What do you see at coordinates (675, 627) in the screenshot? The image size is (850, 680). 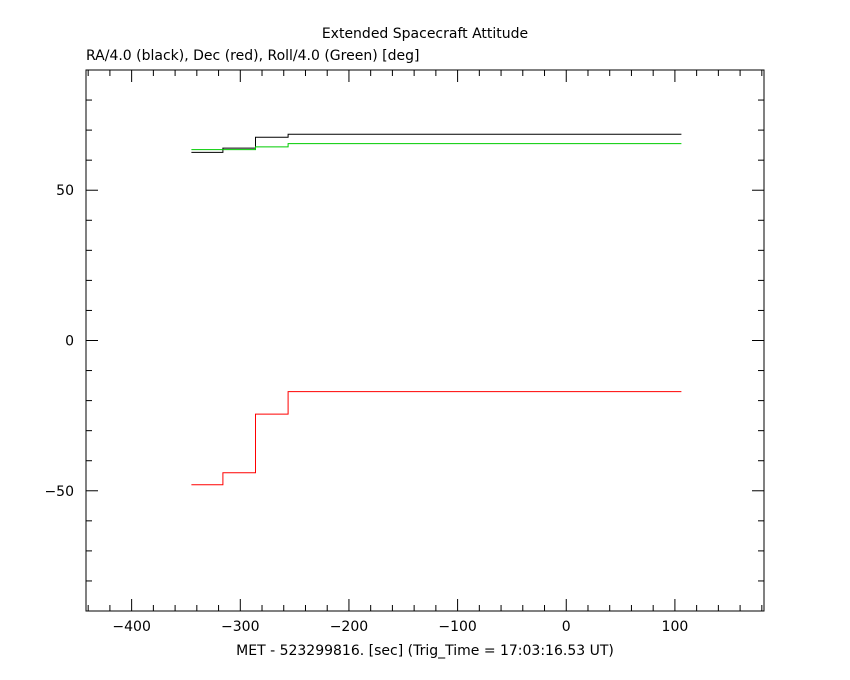 I see `x-tick-label: 100` at bounding box center [675, 627].